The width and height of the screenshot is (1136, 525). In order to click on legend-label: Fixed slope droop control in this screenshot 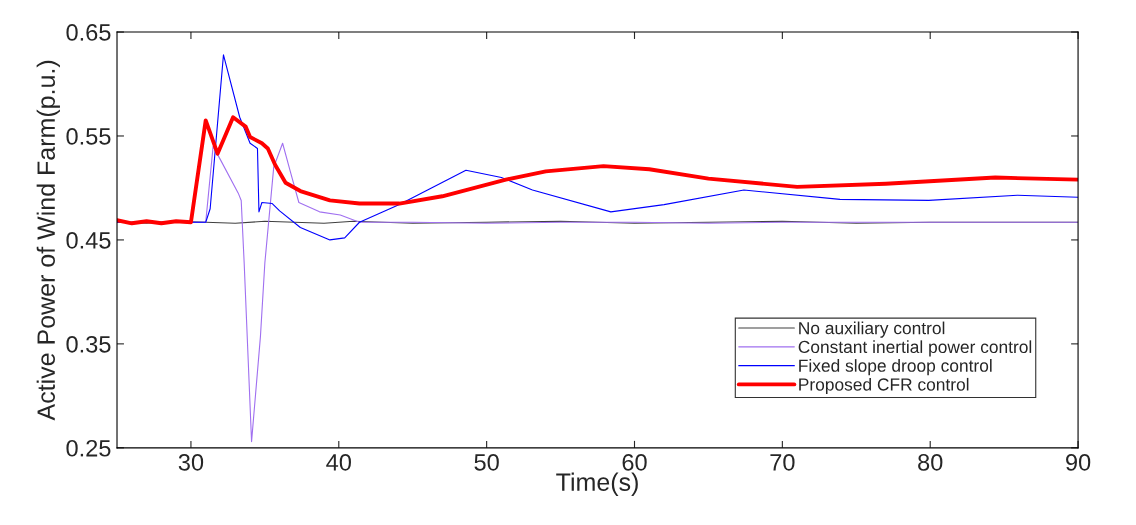, I will do `click(895, 367)`.